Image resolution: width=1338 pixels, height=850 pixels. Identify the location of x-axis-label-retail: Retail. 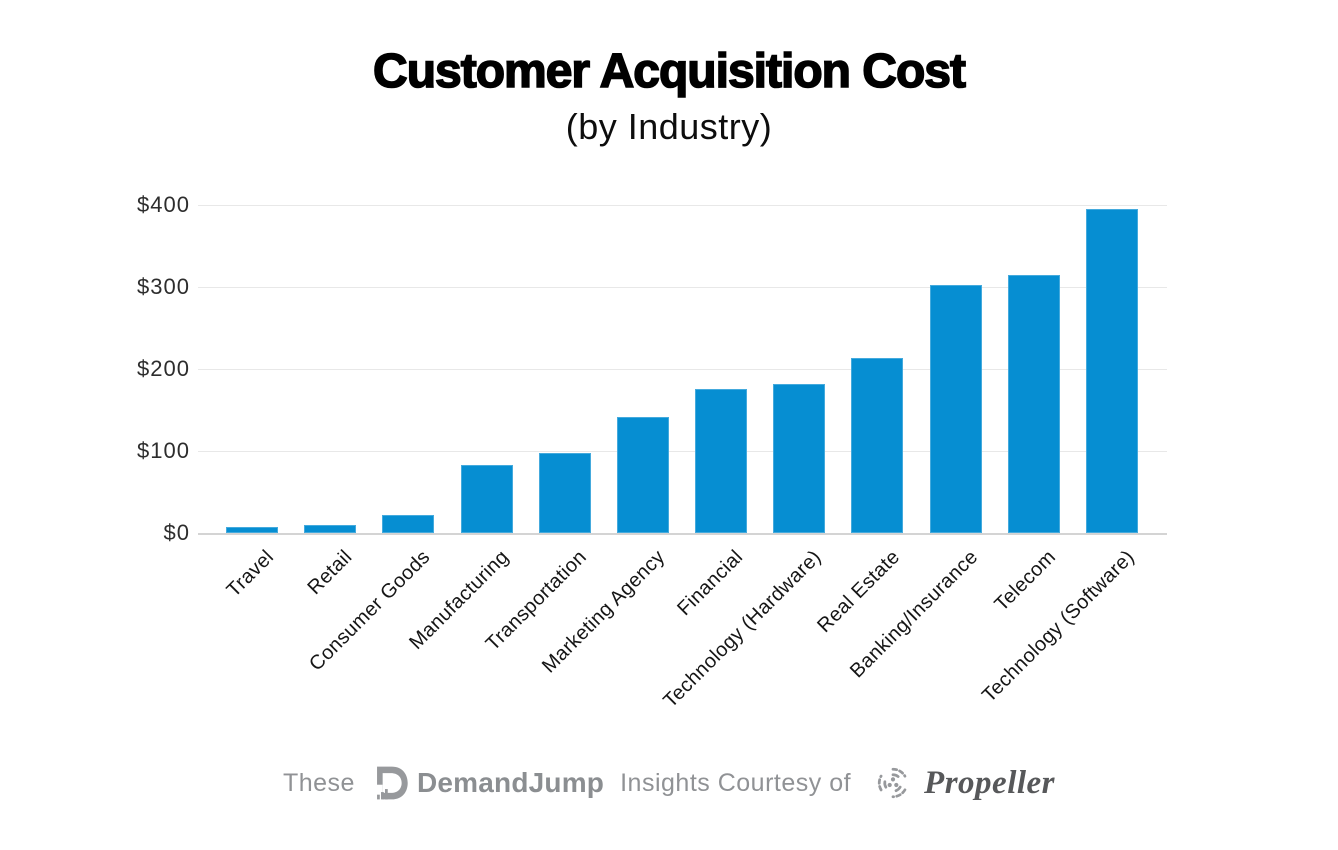
(330, 572).